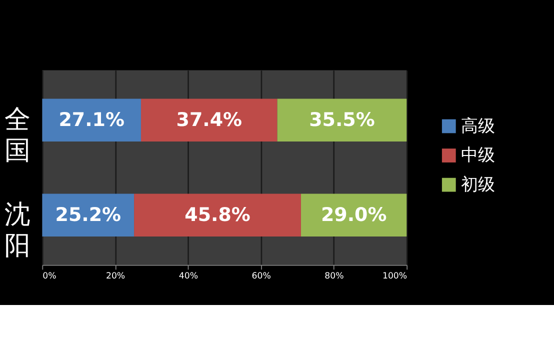 This screenshot has height=338, width=554. What do you see at coordinates (116, 276) in the screenshot?
I see `x-tick-label: 20%` at bounding box center [116, 276].